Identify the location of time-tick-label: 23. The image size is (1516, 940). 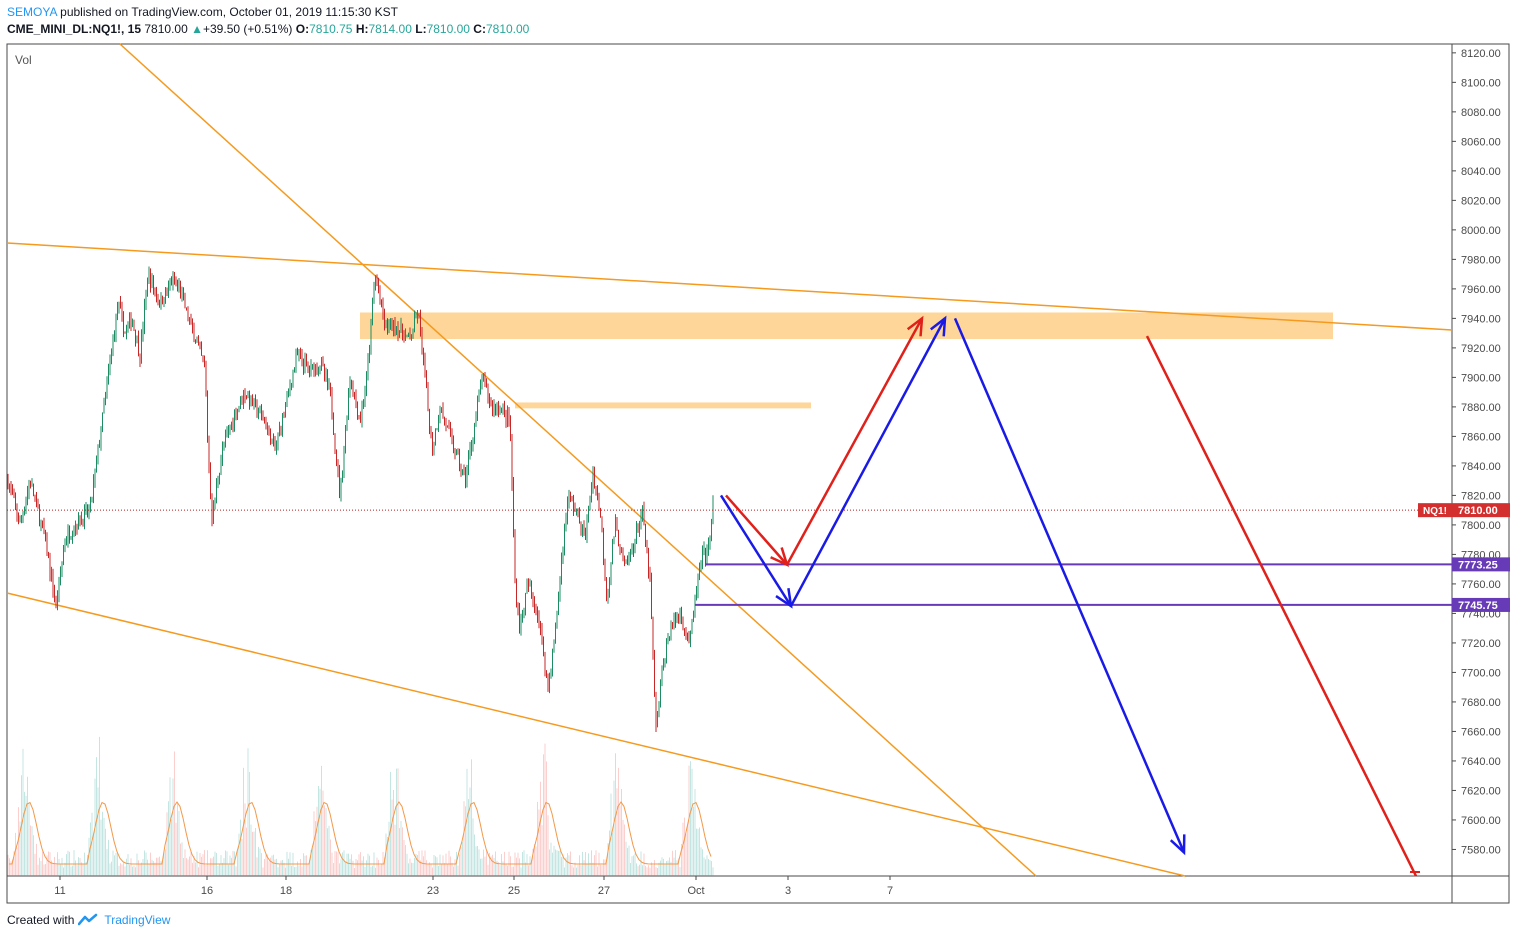
(433, 891).